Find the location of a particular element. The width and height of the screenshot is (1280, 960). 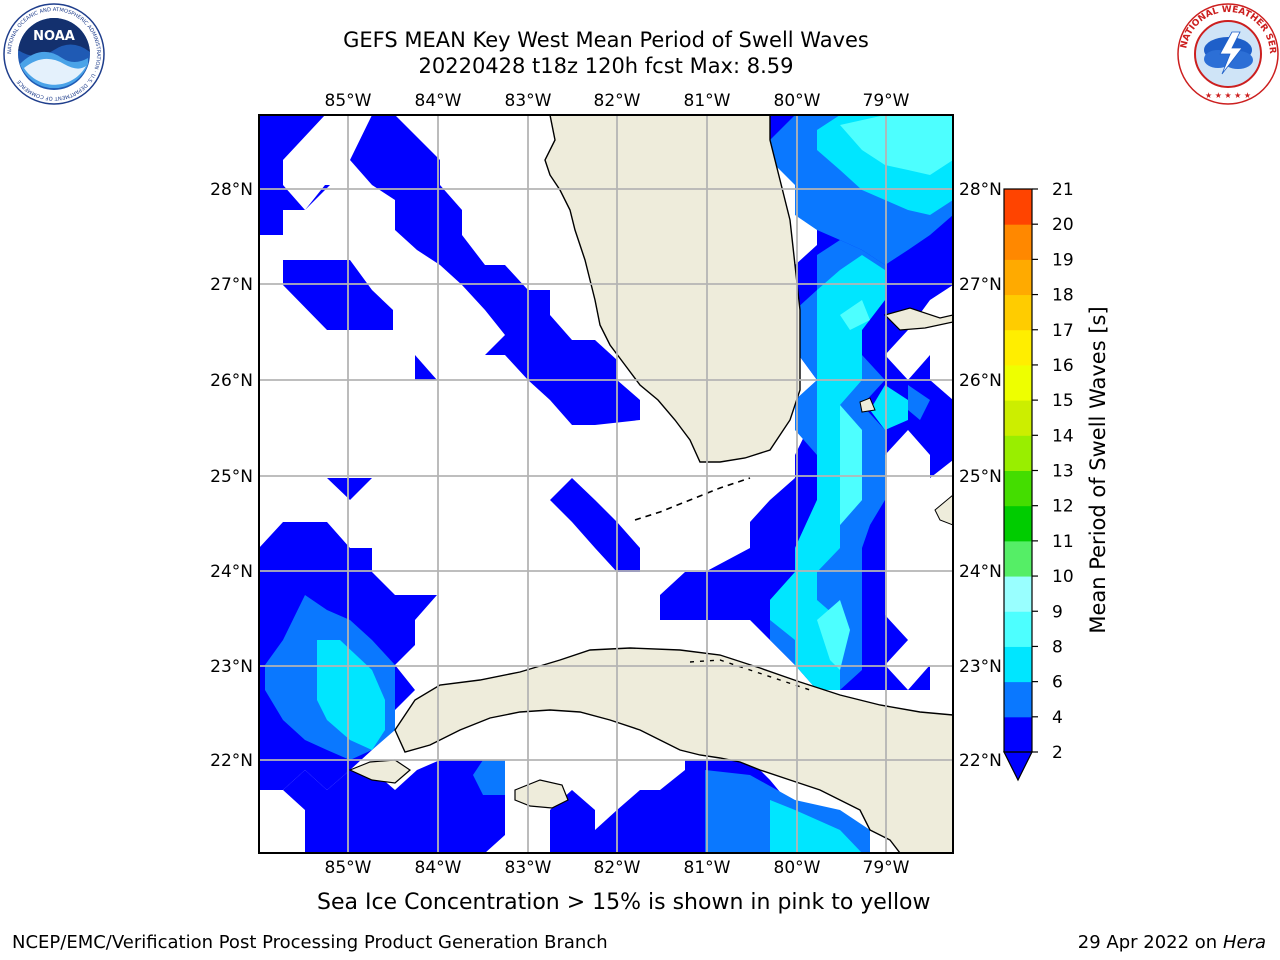

colorbar-tick-label: 8 is located at coordinates (1057, 647).